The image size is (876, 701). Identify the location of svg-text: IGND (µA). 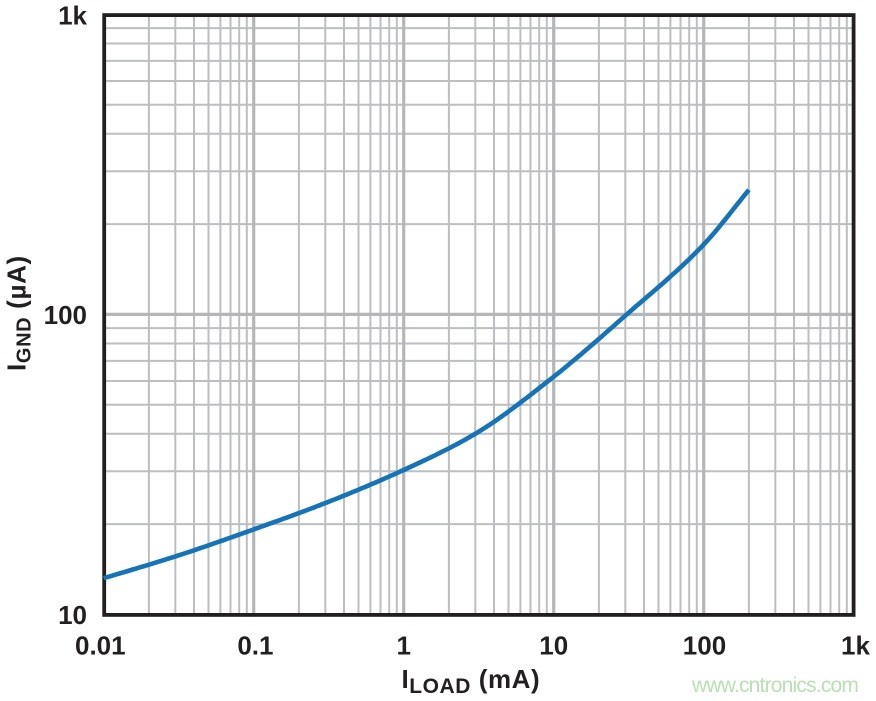
(18, 313).